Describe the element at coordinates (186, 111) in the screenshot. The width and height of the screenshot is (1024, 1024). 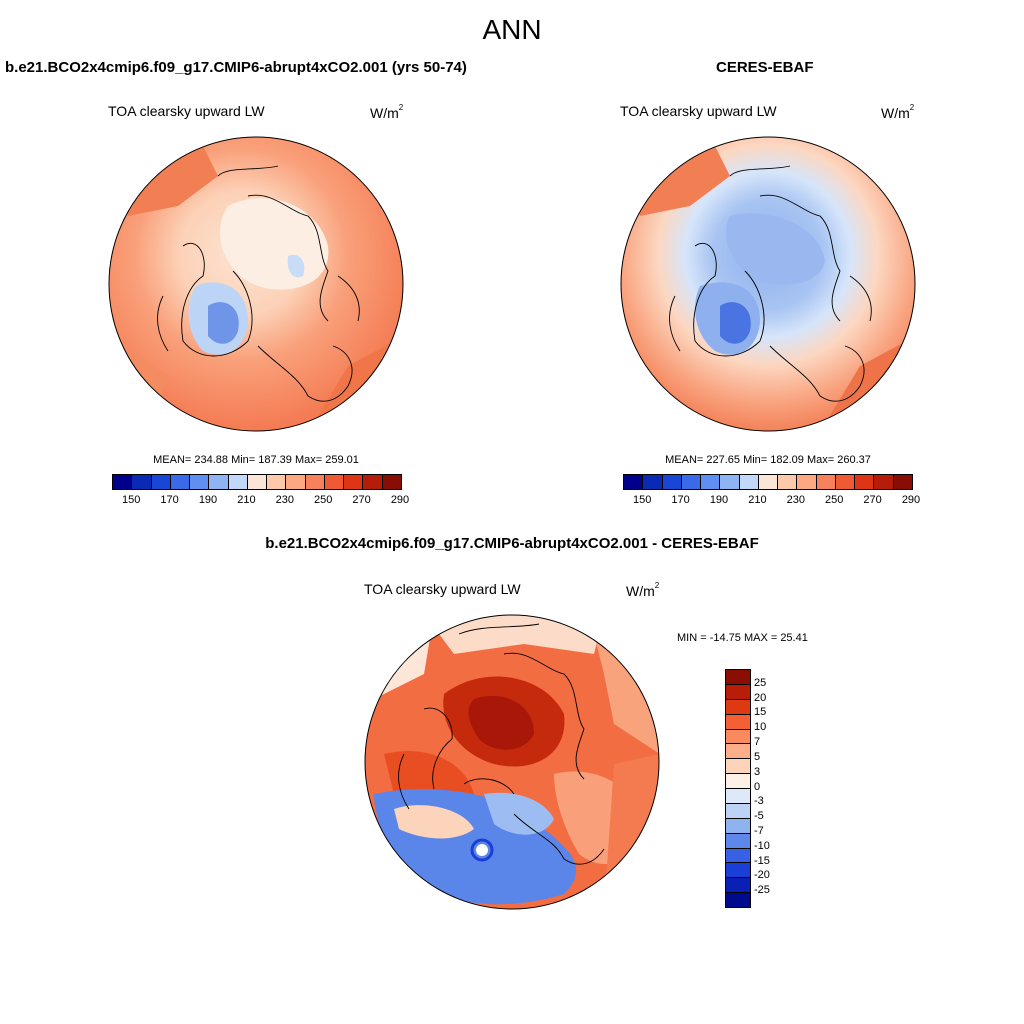
I see `panel1-variable: TOA clearsky upward LW` at that location.